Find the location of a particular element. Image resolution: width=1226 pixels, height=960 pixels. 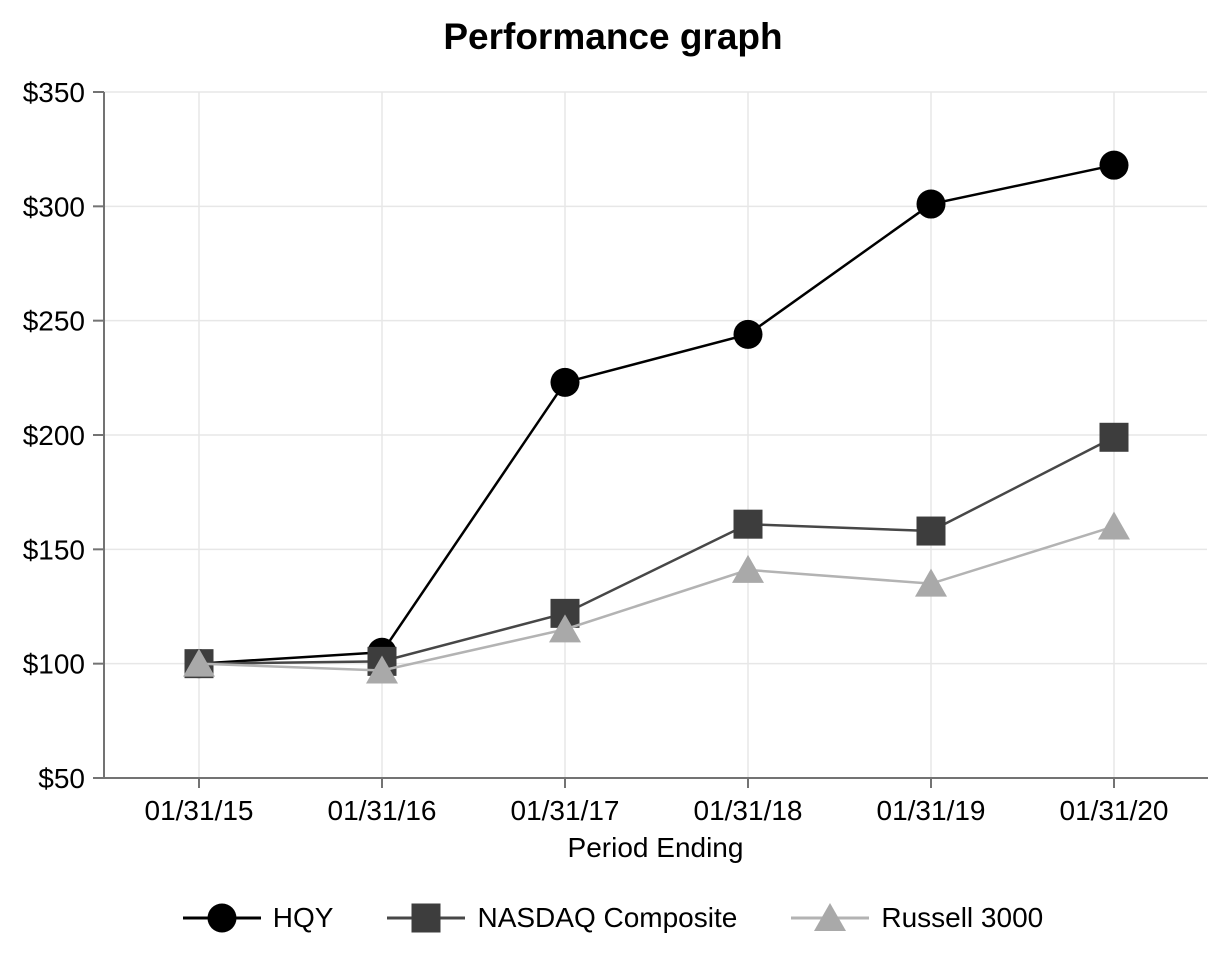

russell-3000-triangle-marker-icon is located at coordinates (830, 917).